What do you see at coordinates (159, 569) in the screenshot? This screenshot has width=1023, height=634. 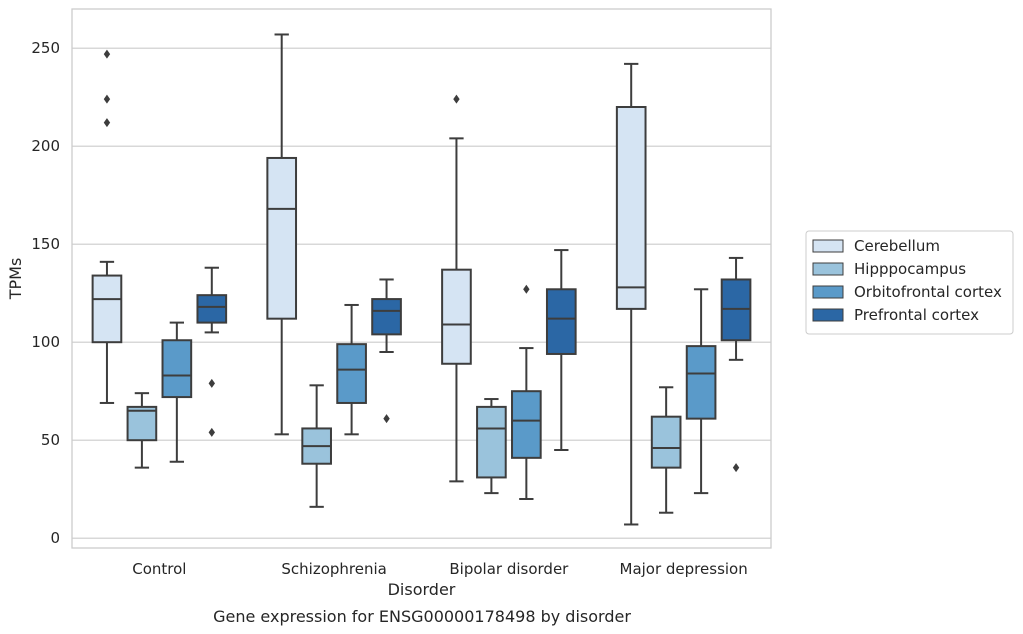 I see `x-tick-label: Control` at bounding box center [159, 569].